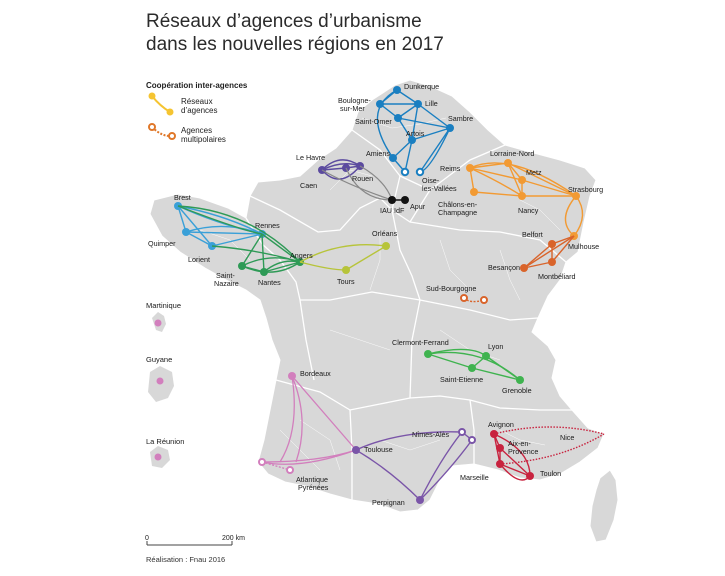 Image resolution: width=725 pixels, height=576 pixels. I want to click on city-orleans, so click(386, 246).